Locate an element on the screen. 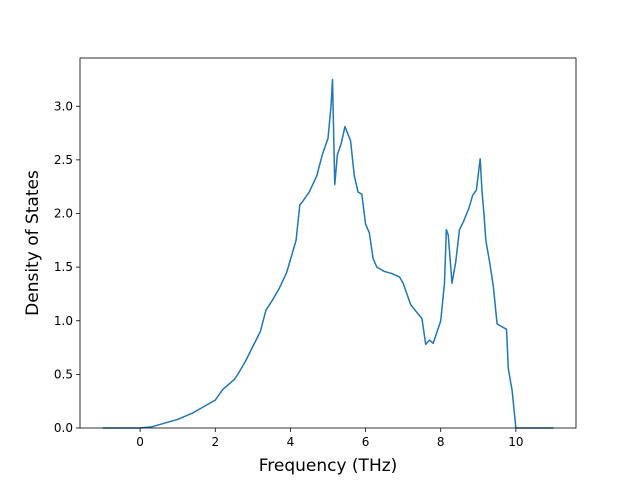 The image size is (640, 480). y-tick-label: 1.5 is located at coordinates (63, 267).